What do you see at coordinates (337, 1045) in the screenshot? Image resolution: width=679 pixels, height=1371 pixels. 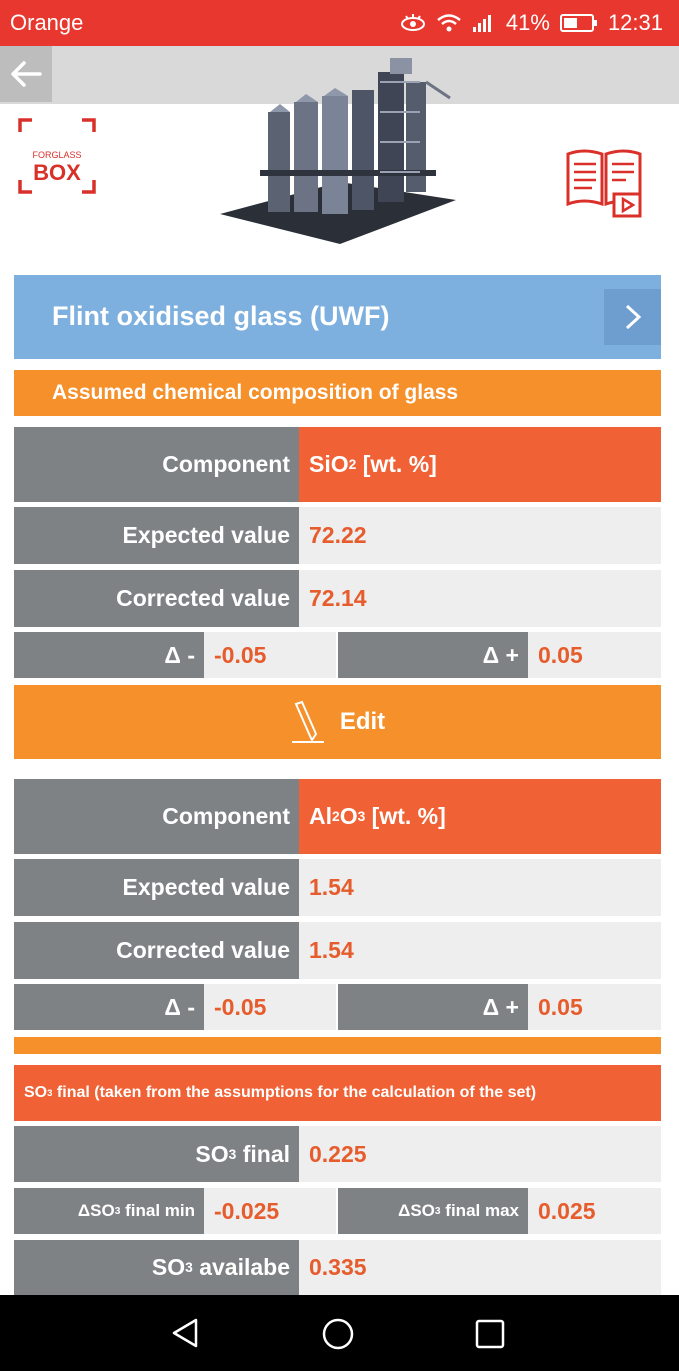 I see `section-divider` at bounding box center [337, 1045].